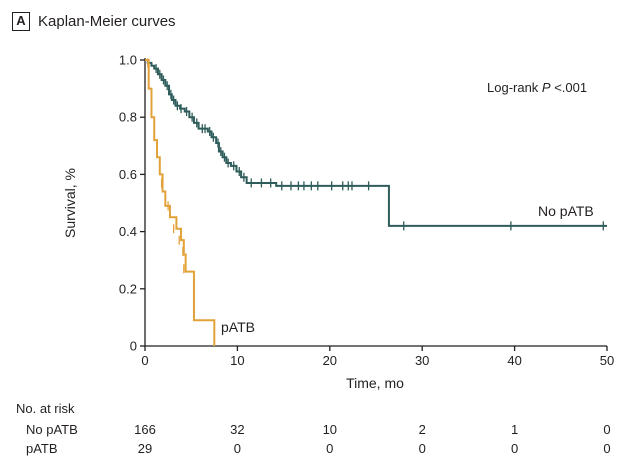 The image size is (633, 465). I want to click on x-tick-label: 30, so click(422, 360).